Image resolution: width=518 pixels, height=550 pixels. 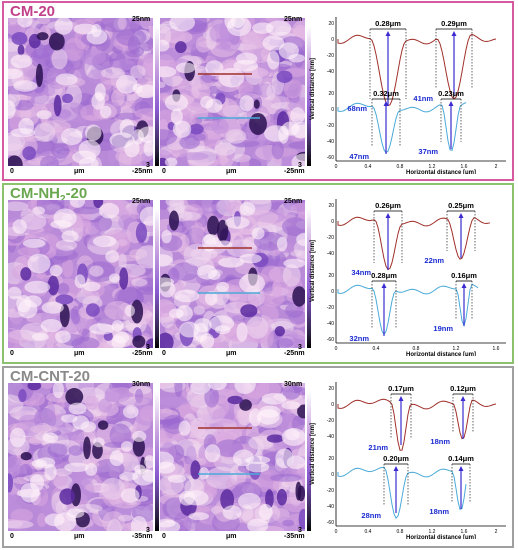 What do you see at coordinates (463, 388) in the screenshot?
I see `width-annotation: 0.12μm` at bounding box center [463, 388].